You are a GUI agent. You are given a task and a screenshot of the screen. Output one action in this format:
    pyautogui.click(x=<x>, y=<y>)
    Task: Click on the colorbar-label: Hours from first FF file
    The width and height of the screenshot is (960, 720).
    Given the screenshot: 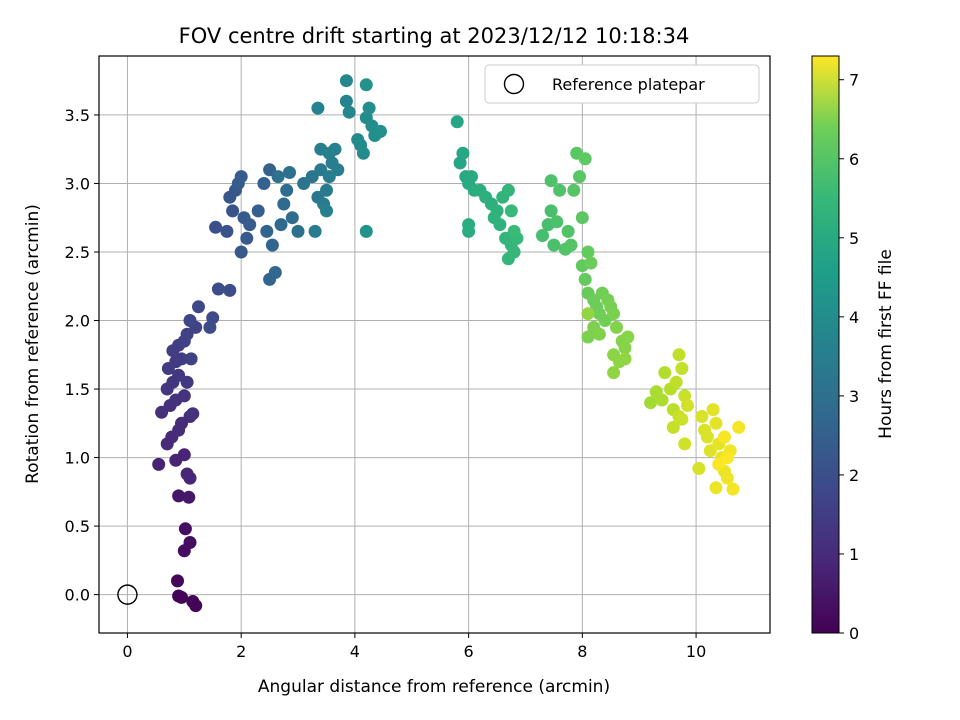 What is the action you would take?
    pyautogui.click(x=886, y=344)
    